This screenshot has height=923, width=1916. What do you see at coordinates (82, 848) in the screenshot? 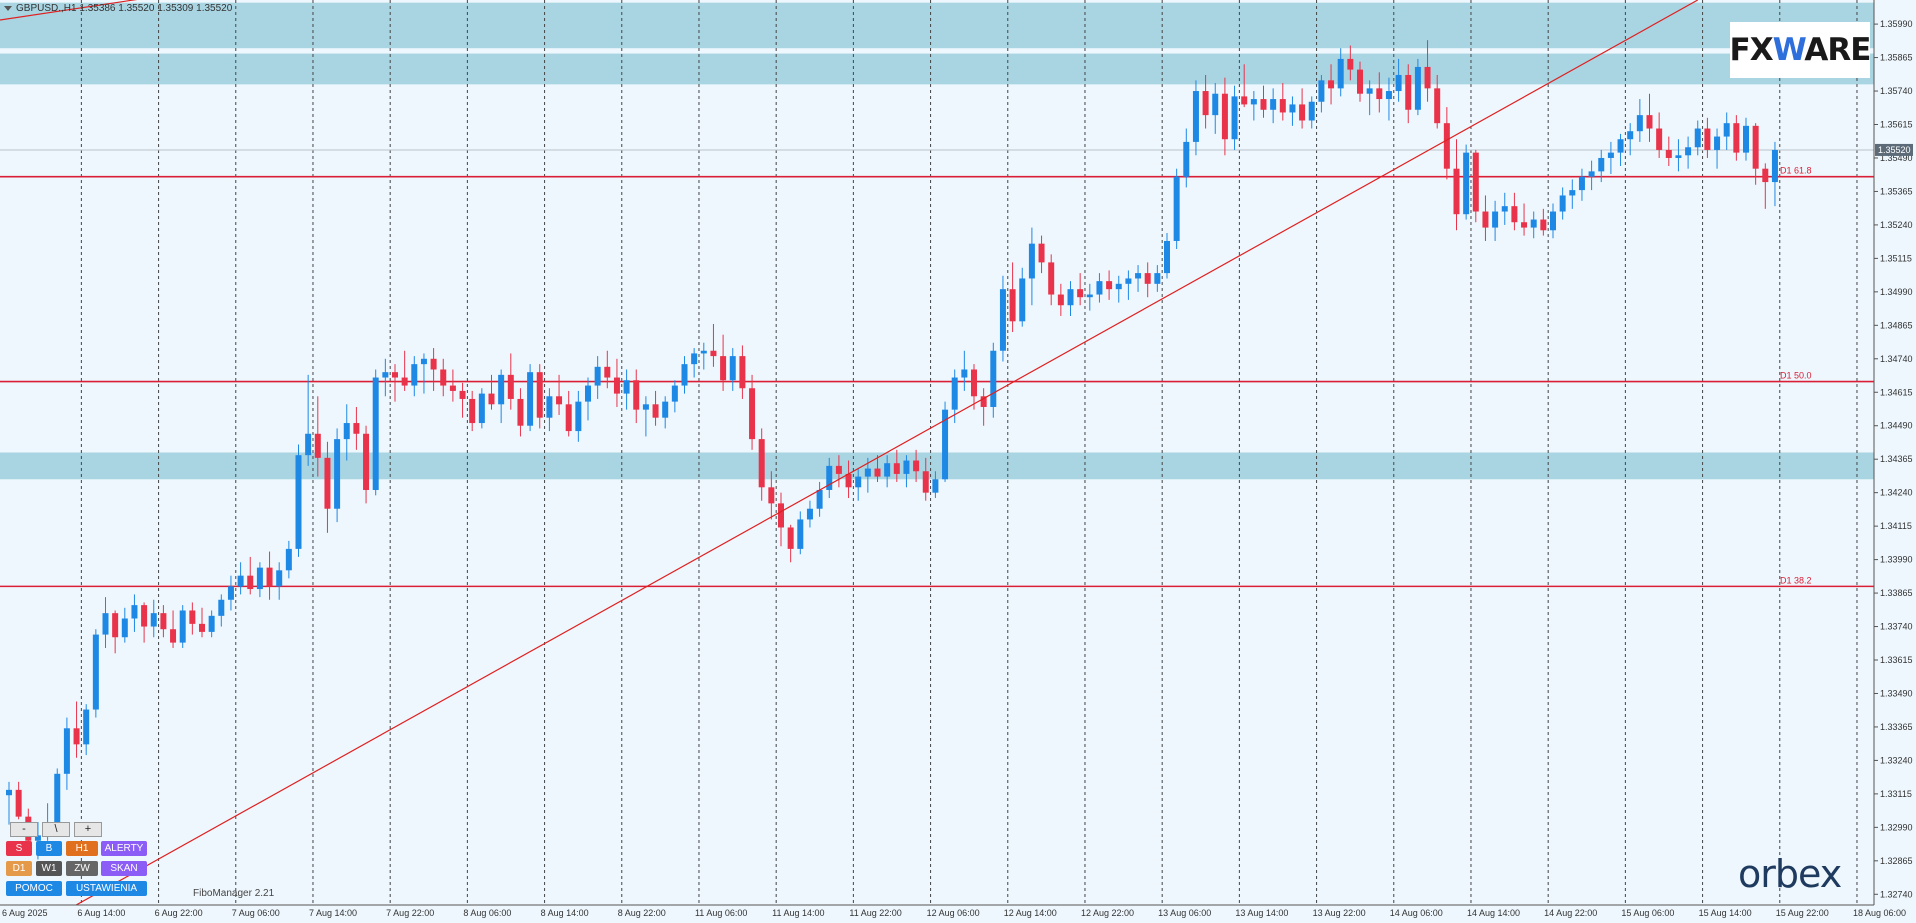
I see `timeframe-h1-button: H1` at bounding box center [82, 848].